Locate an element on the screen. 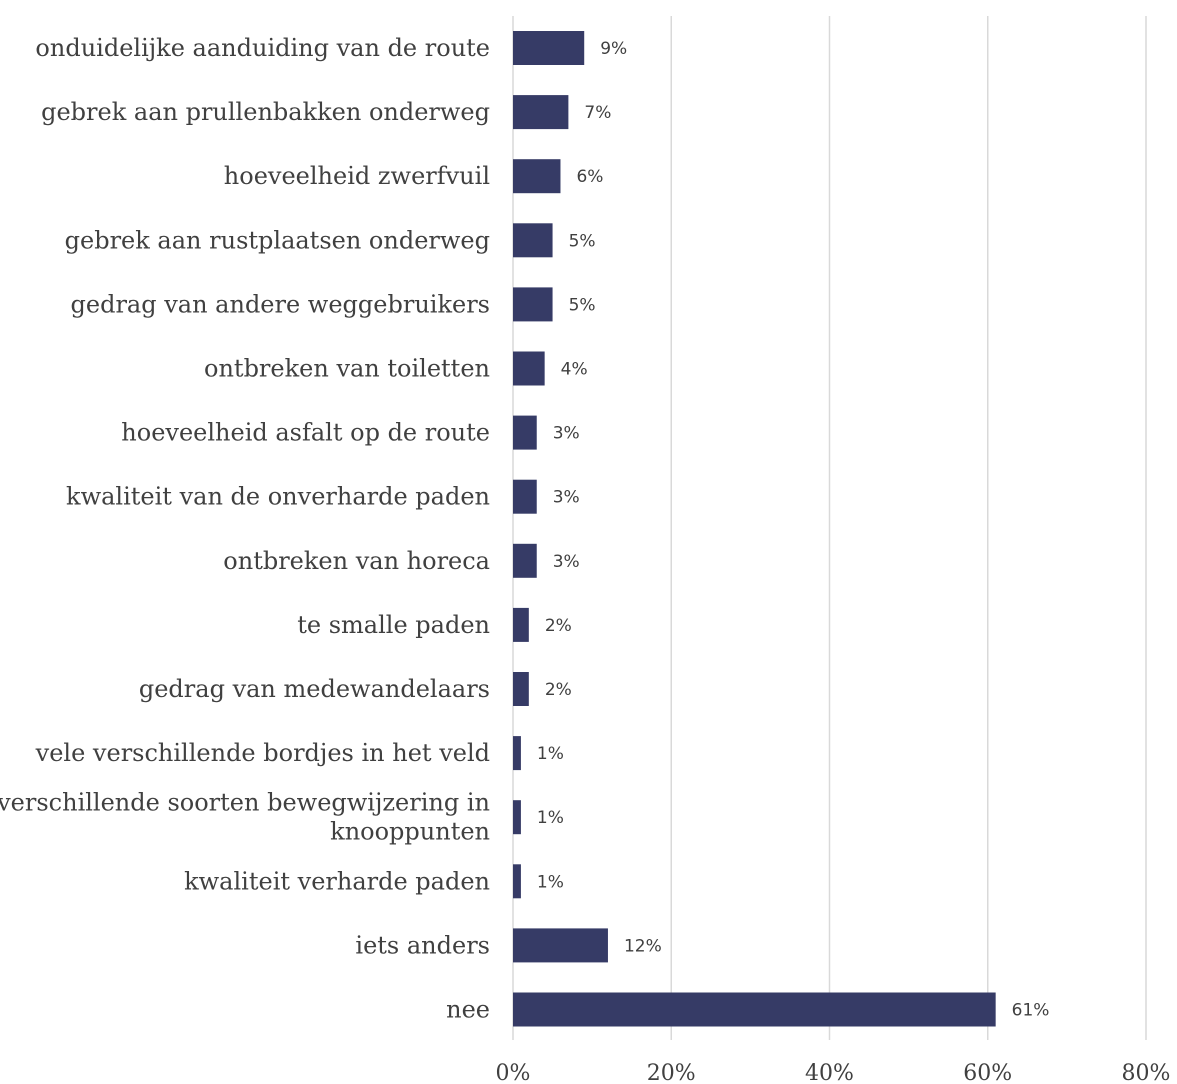  category-label-line: te smalle paden is located at coordinates (393, 625).